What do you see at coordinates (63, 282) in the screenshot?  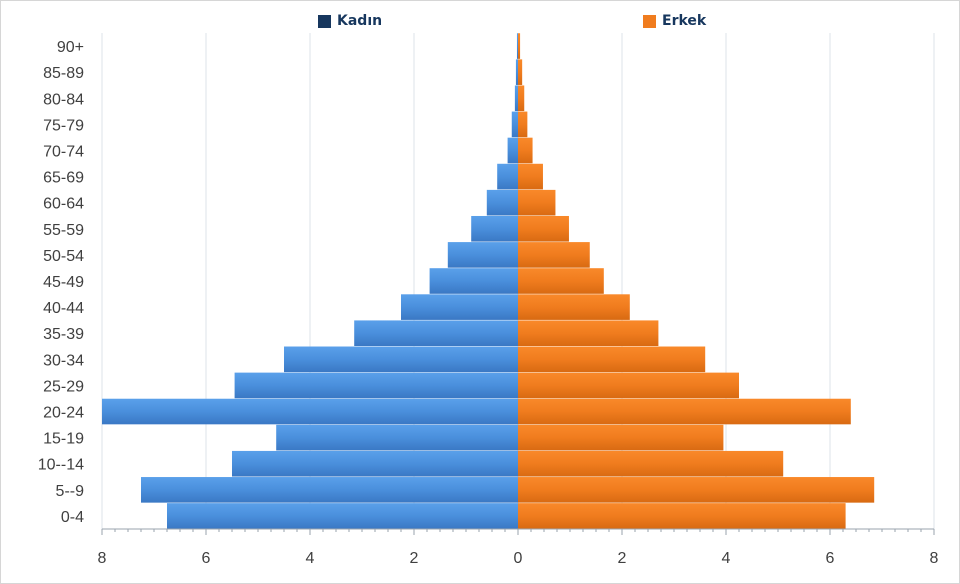 I see `category-label: 45-49` at bounding box center [63, 282].